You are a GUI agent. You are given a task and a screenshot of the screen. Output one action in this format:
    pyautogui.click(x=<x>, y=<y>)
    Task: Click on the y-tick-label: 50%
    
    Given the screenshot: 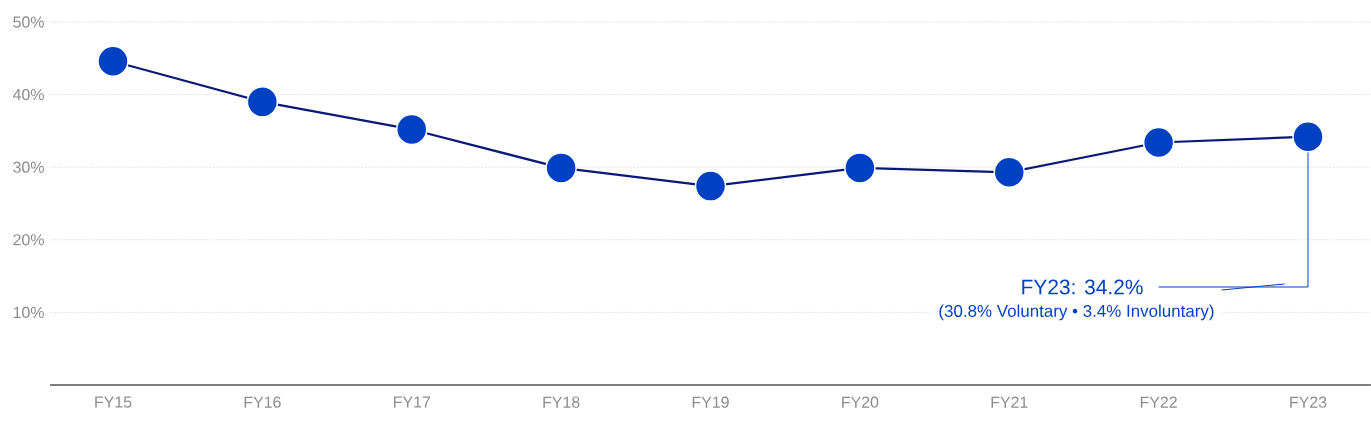 What is the action you would take?
    pyautogui.click(x=28, y=22)
    